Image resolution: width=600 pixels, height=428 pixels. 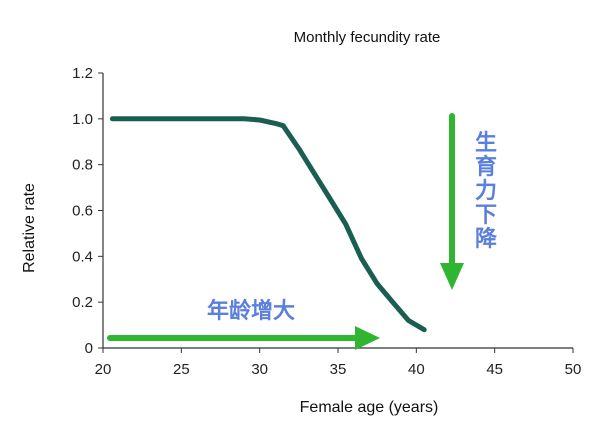 I want to click on x-axis-label: Female age (years), so click(x=369, y=407).